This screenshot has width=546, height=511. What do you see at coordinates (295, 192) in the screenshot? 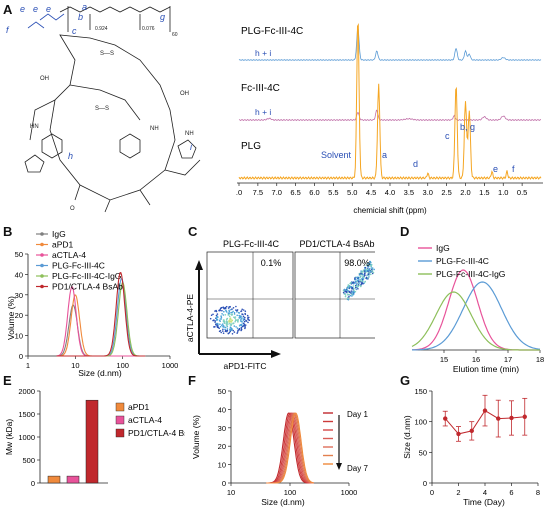
I see `nmr-tick-label: 6.5` at bounding box center [295, 192].